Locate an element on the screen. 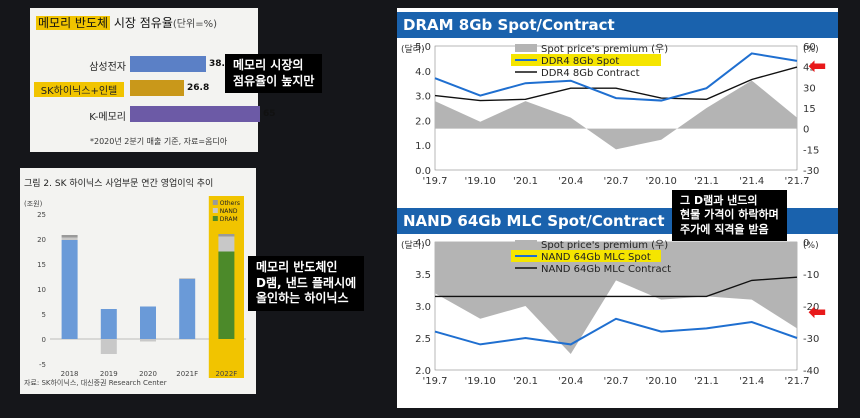 This screenshot has height=418, width=860. dram-chart-title: DRAM 8Gb Spot/Contract is located at coordinates (617, 25).